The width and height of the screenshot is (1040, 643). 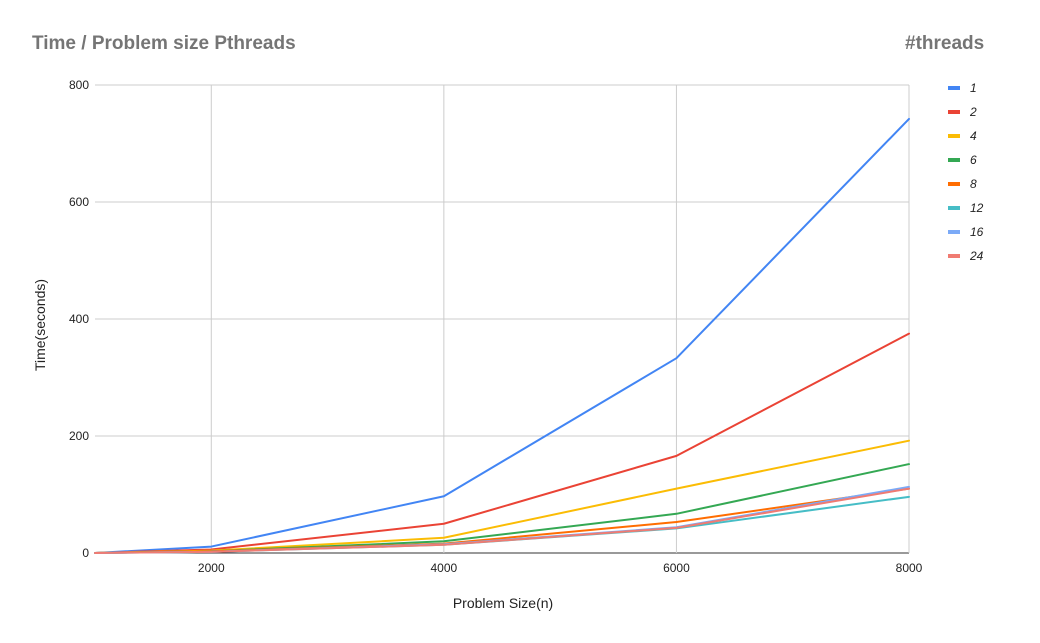 I want to click on legend-title: #threads, so click(x=945, y=43).